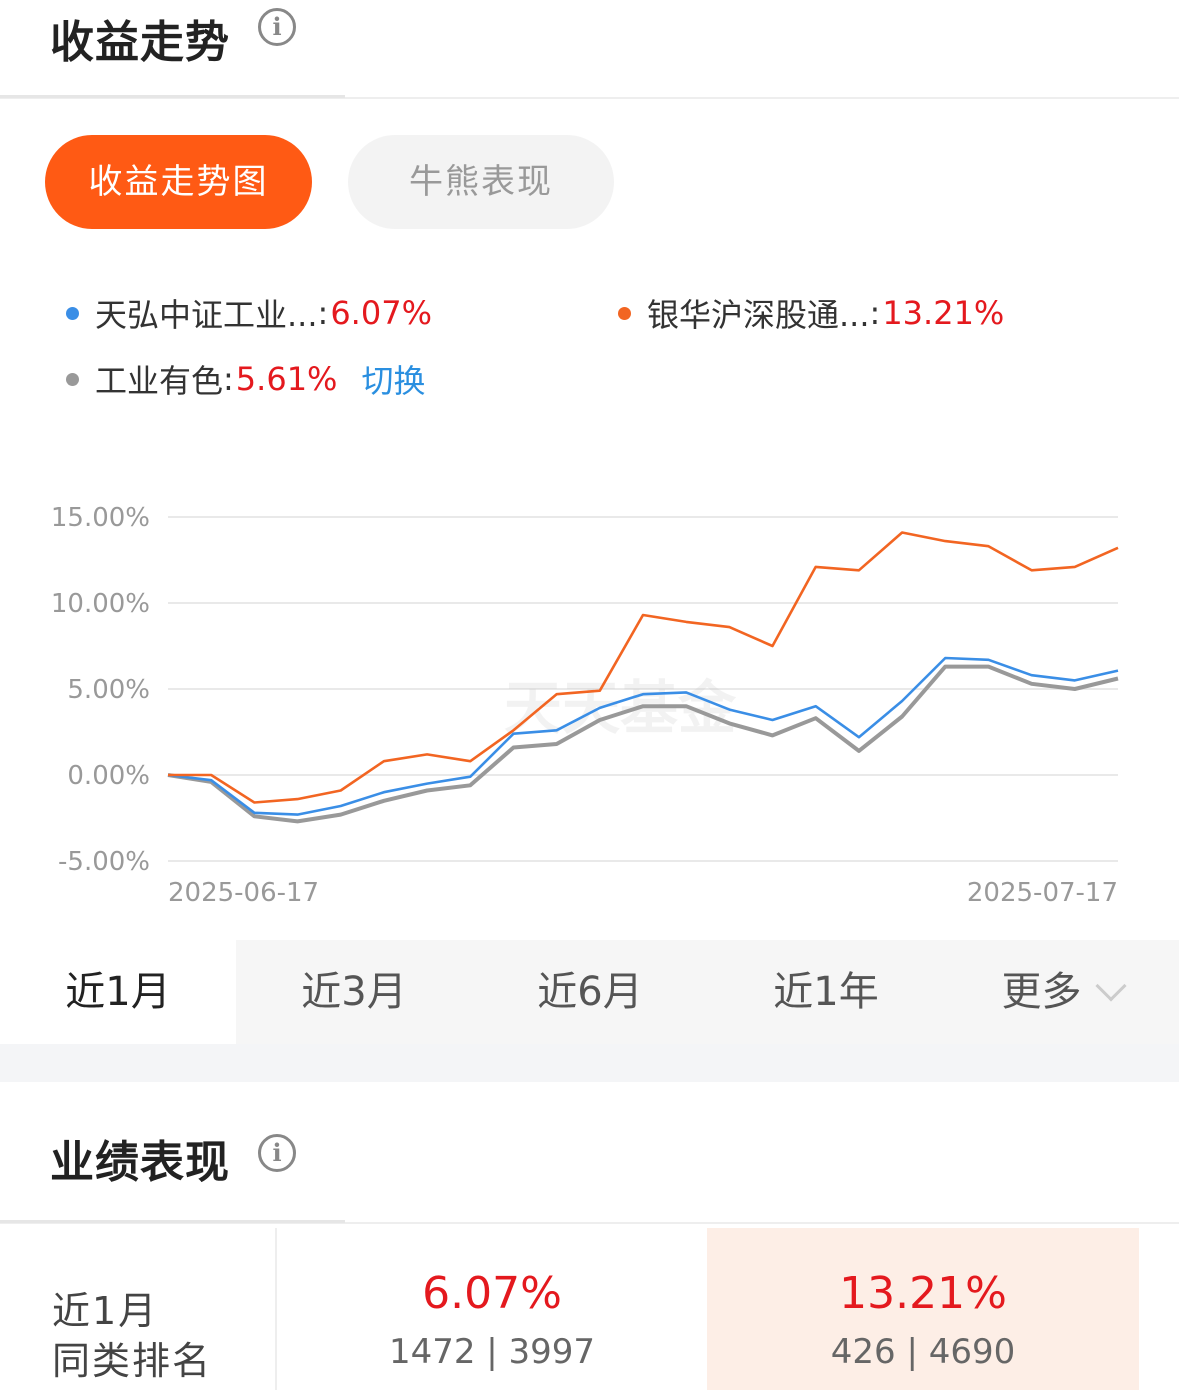  I want to click on range-tab-label: 近3月, so click(354, 992).